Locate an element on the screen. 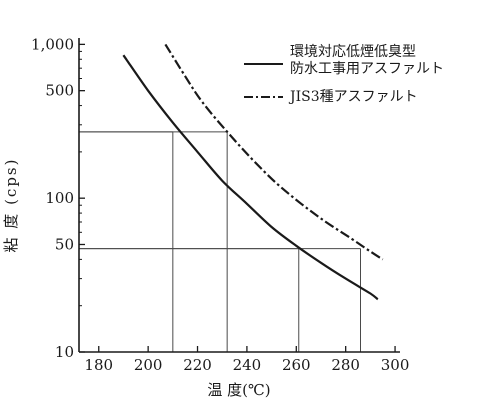  y-tick-label: 10 is located at coordinates (64, 352).